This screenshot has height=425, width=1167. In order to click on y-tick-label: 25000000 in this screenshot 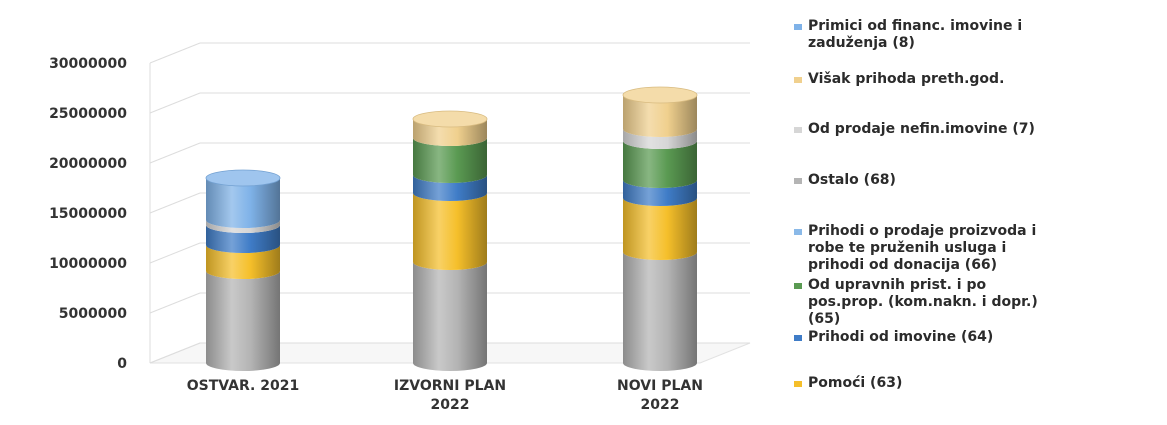, I will do `click(88, 114)`.